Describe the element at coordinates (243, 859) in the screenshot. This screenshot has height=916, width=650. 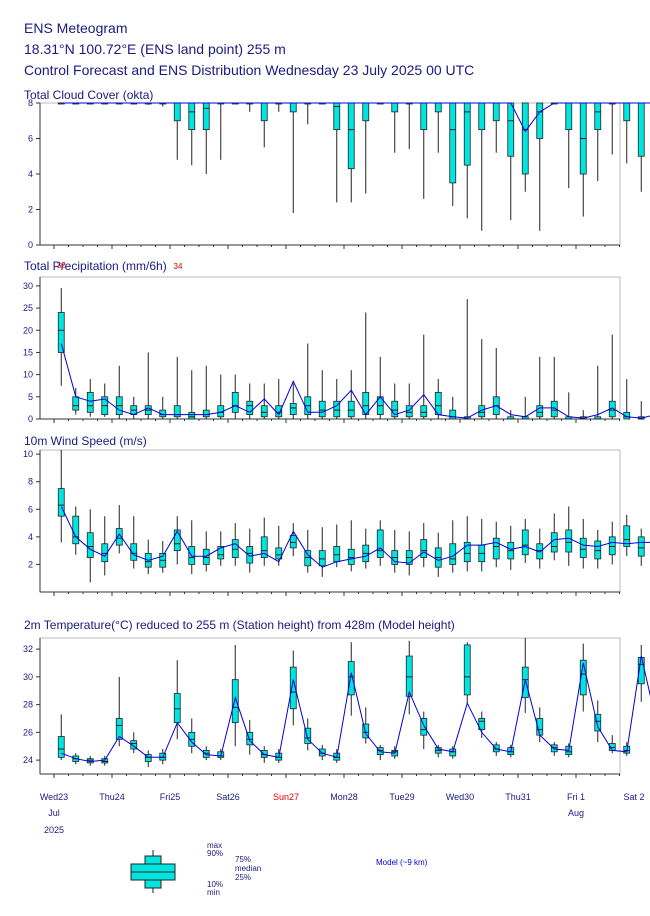
I see `legend-p75: 75%` at that location.